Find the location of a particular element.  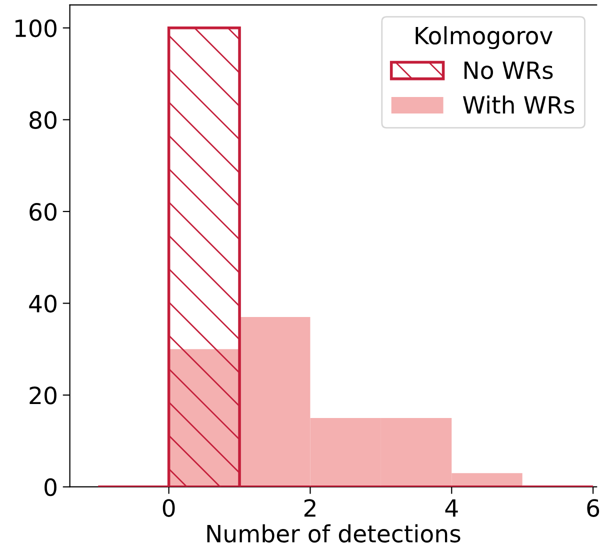

x-tick-label: 6 is located at coordinates (593, 508).